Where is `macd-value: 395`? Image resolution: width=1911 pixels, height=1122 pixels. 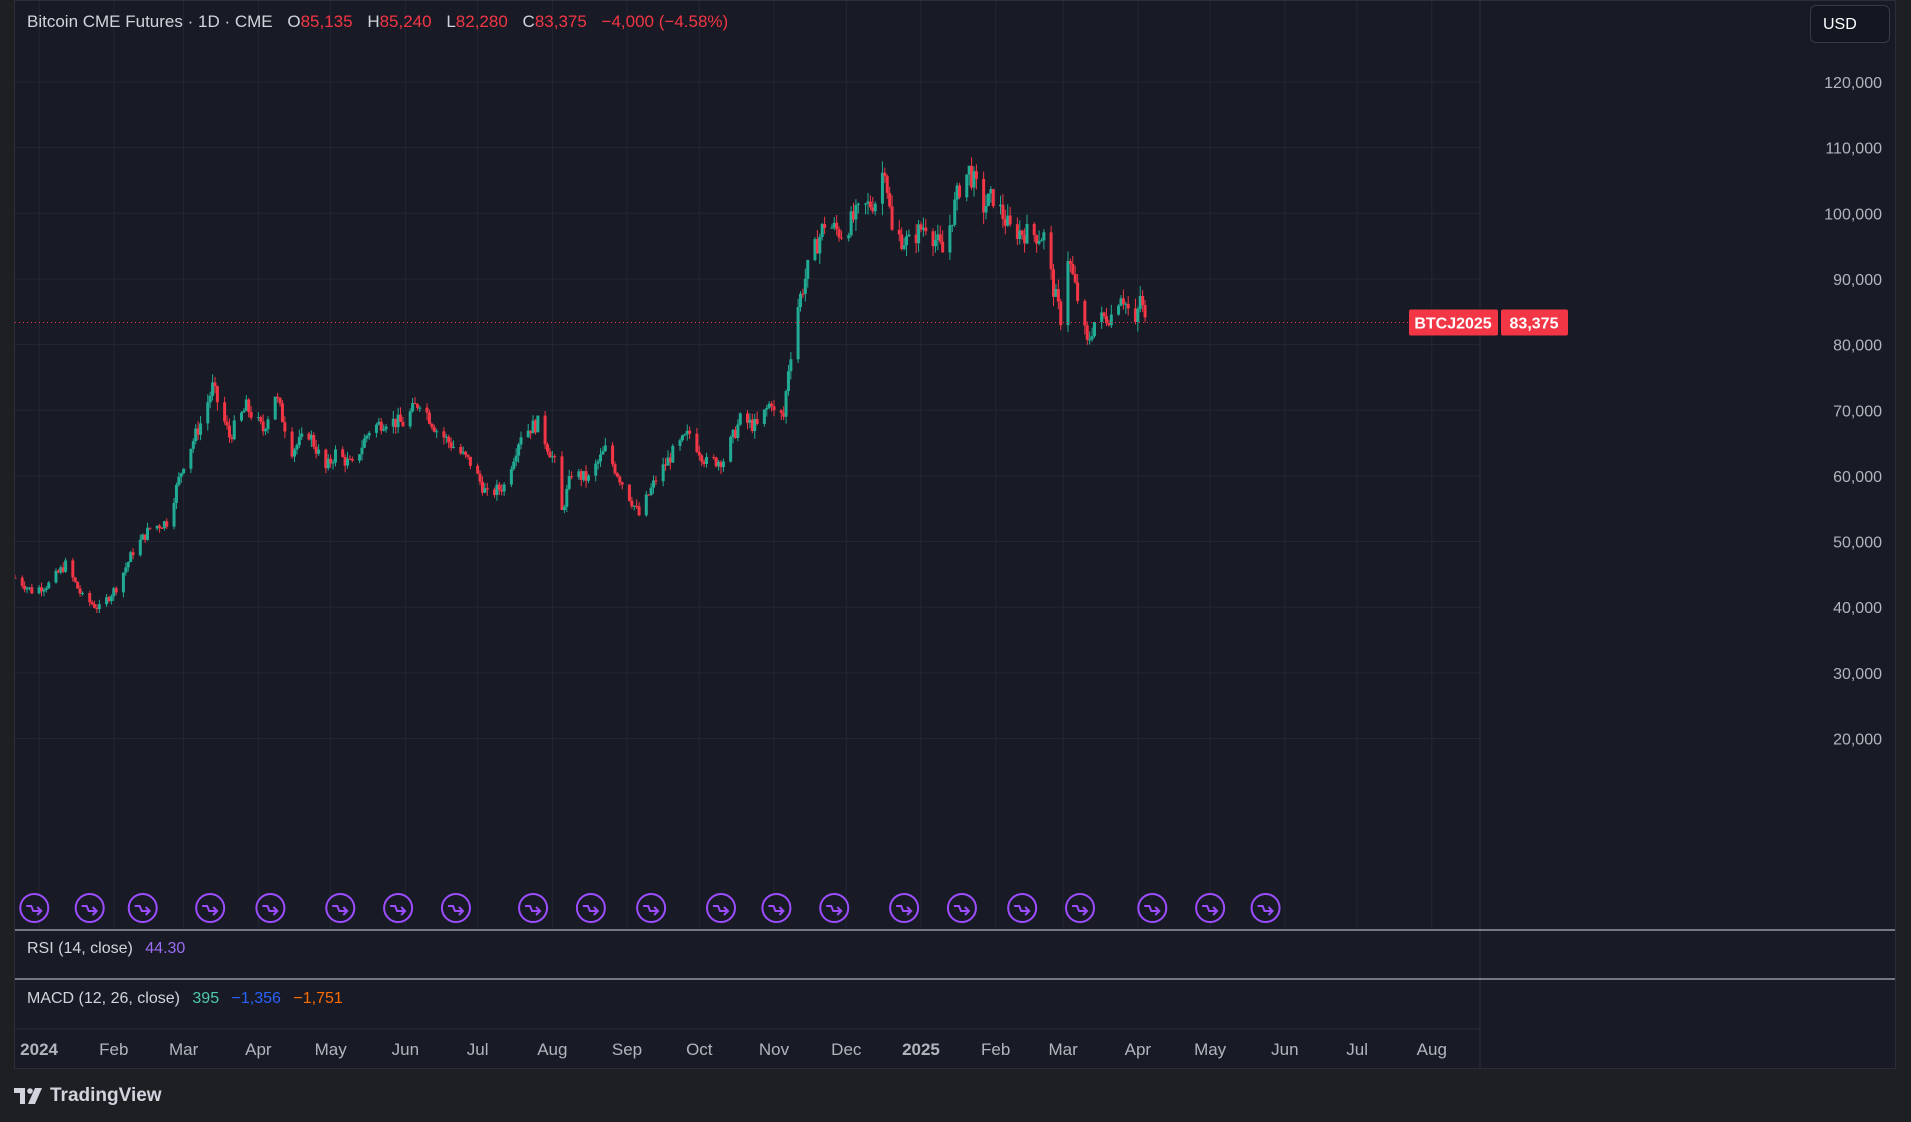
macd-value: 395 is located at coordinates (206, 998).